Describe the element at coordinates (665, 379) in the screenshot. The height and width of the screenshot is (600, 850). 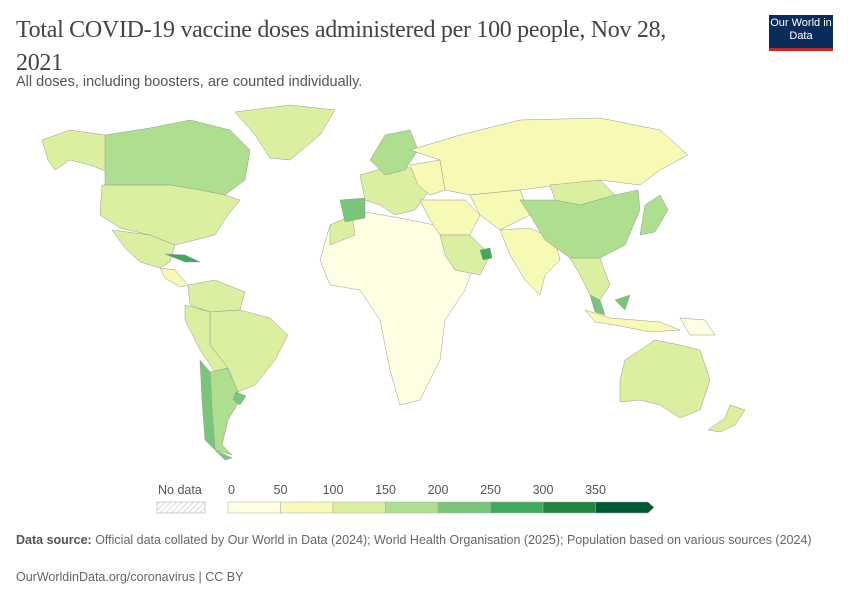
I see `map-region-australia` at that location.